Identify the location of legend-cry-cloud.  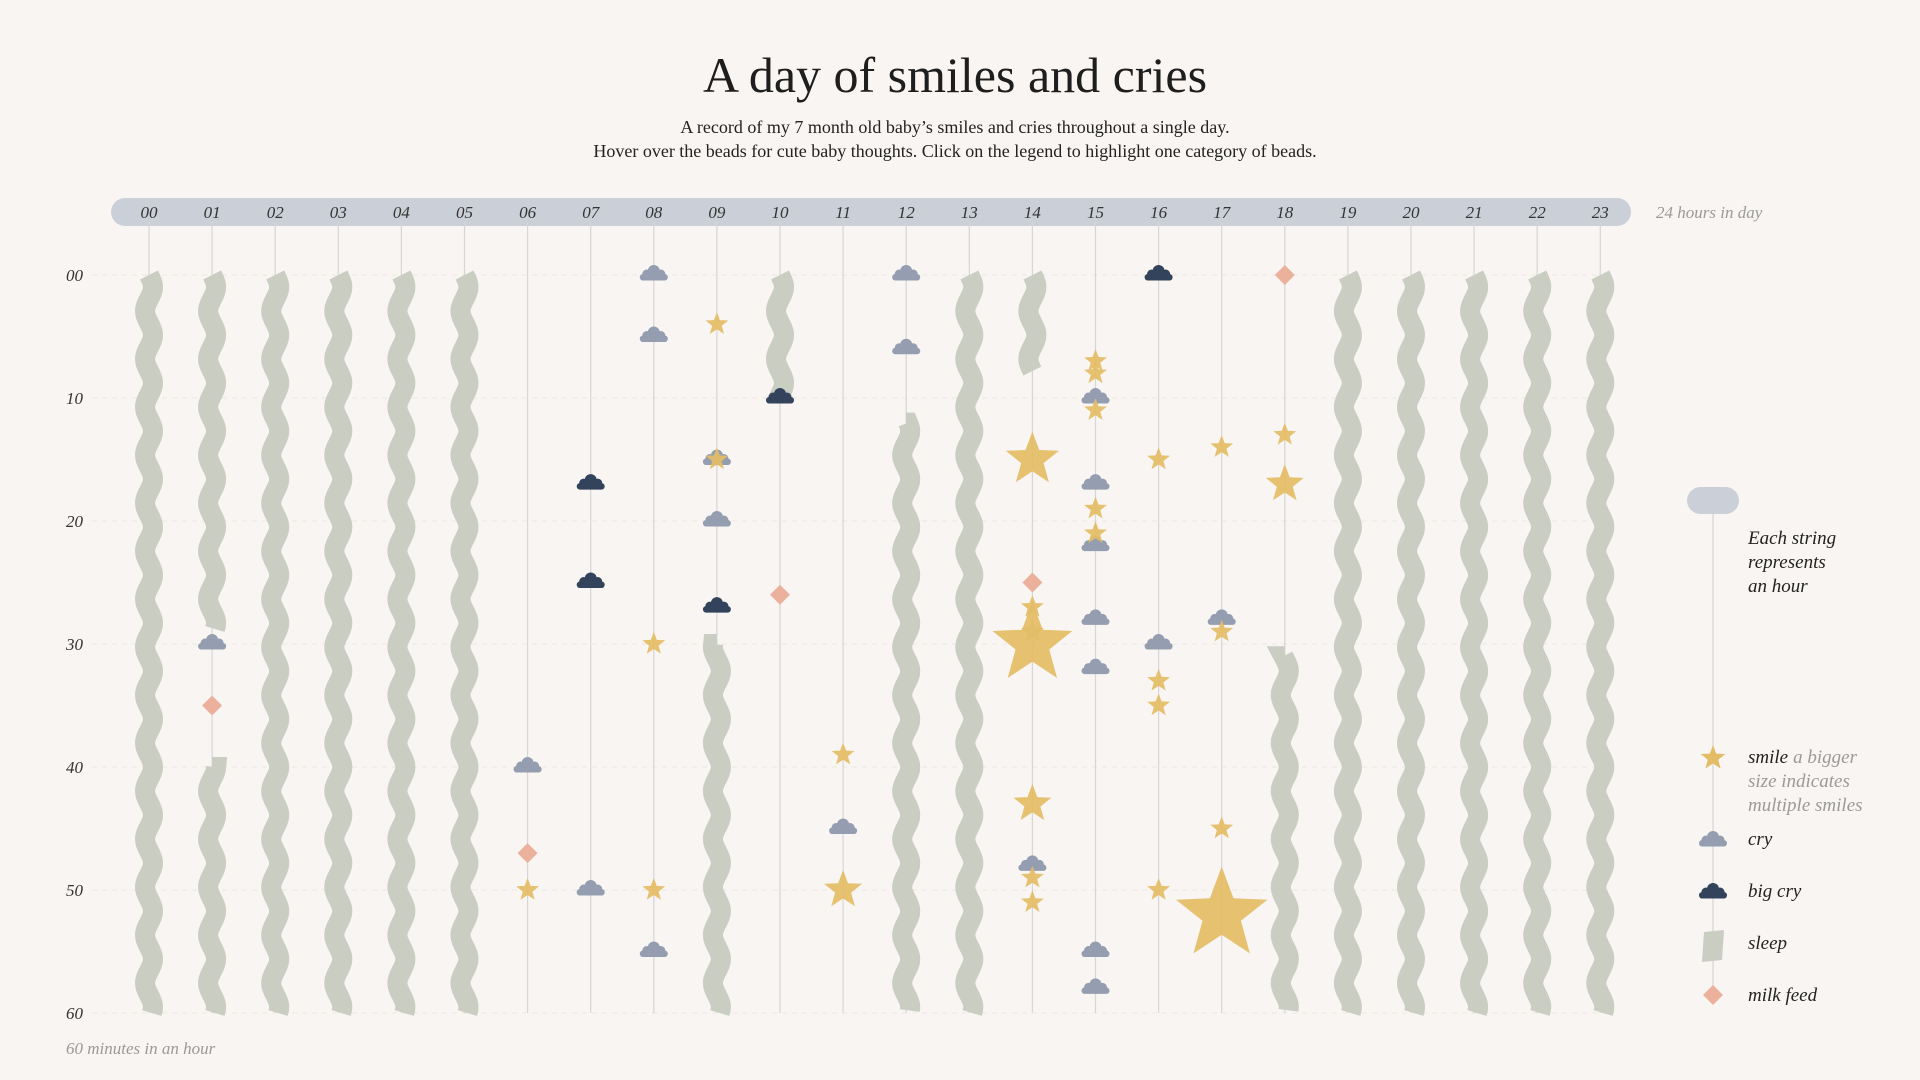
(1713, 839).